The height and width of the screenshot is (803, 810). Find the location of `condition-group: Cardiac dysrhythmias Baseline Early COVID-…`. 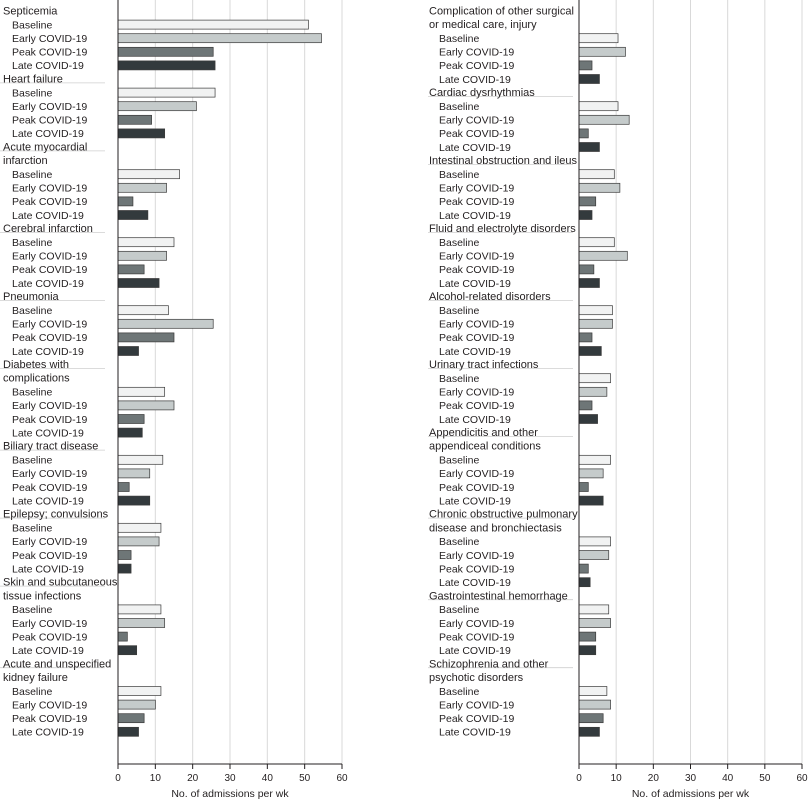

condition-group: Cardiac dysrhythmias Baseline Early COVID-… is located at coordinates (529, 120).